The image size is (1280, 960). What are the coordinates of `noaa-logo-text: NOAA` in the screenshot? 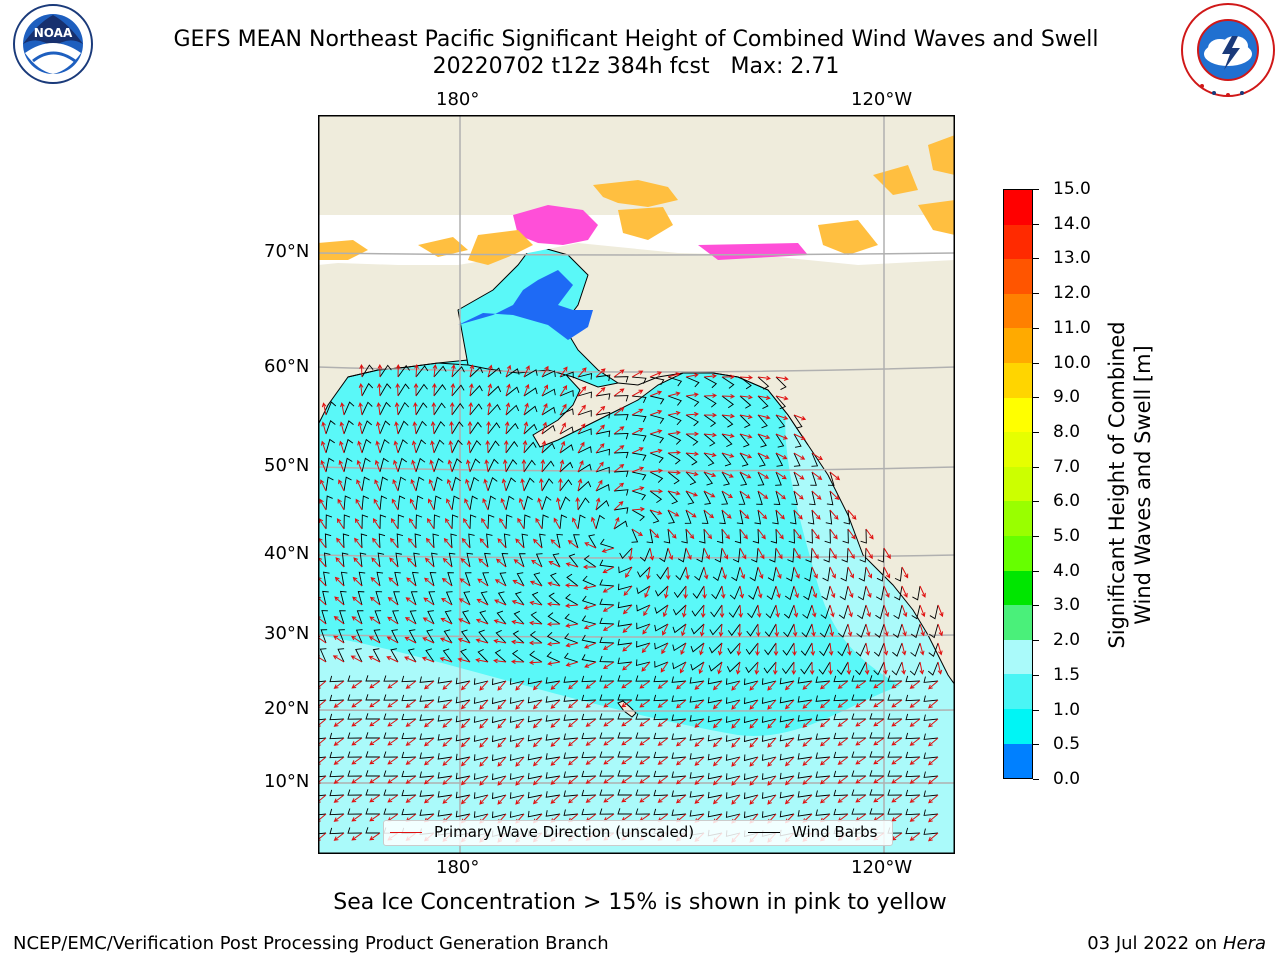 It's located at (53, 33).